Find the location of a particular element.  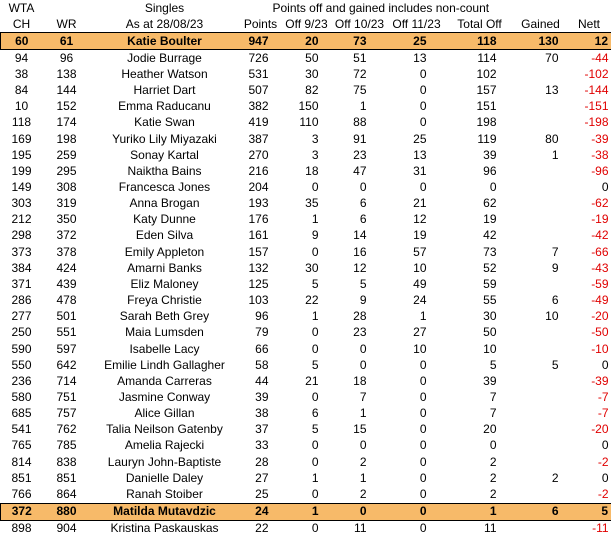

nett-cell: -62 is located at coordinates (600, 203).